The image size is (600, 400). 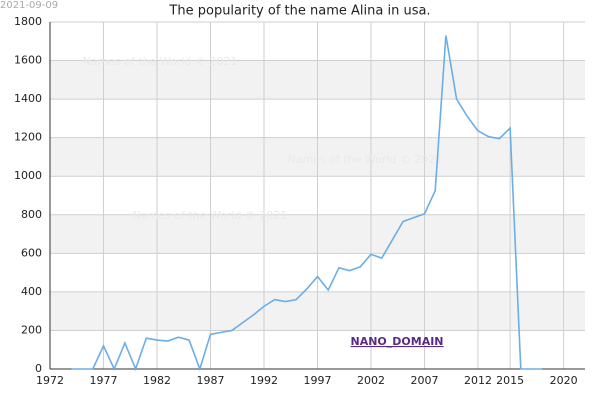 What do you see at coordinates (50, 380) in the screenshot?
I see `x-tick-label: 1972` at bounding box center [50, 380].